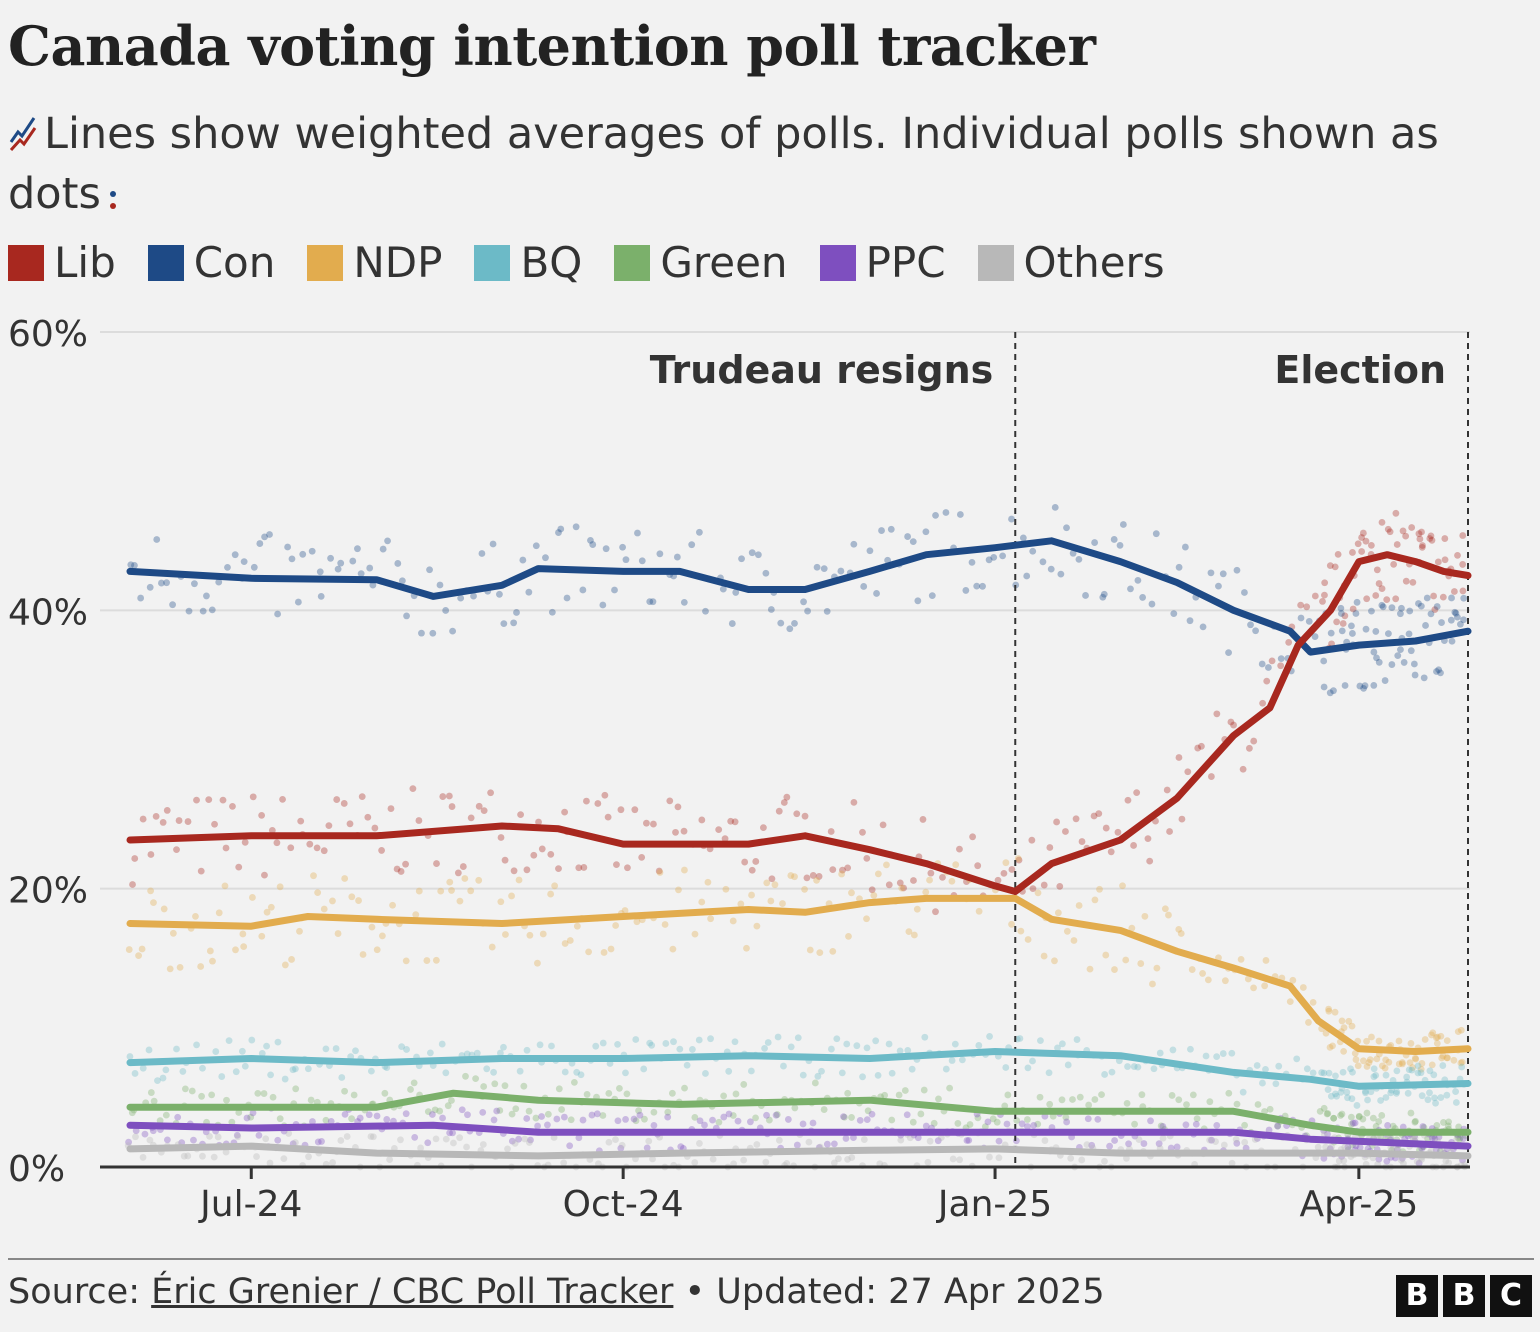 This screenshot has height=1332, width=1540. What do you see at coordinates (889, 1292) in the screenshot?
I see `updated-text: • Updated: 27 Apr 2025` at bounding box center [889, 1292].